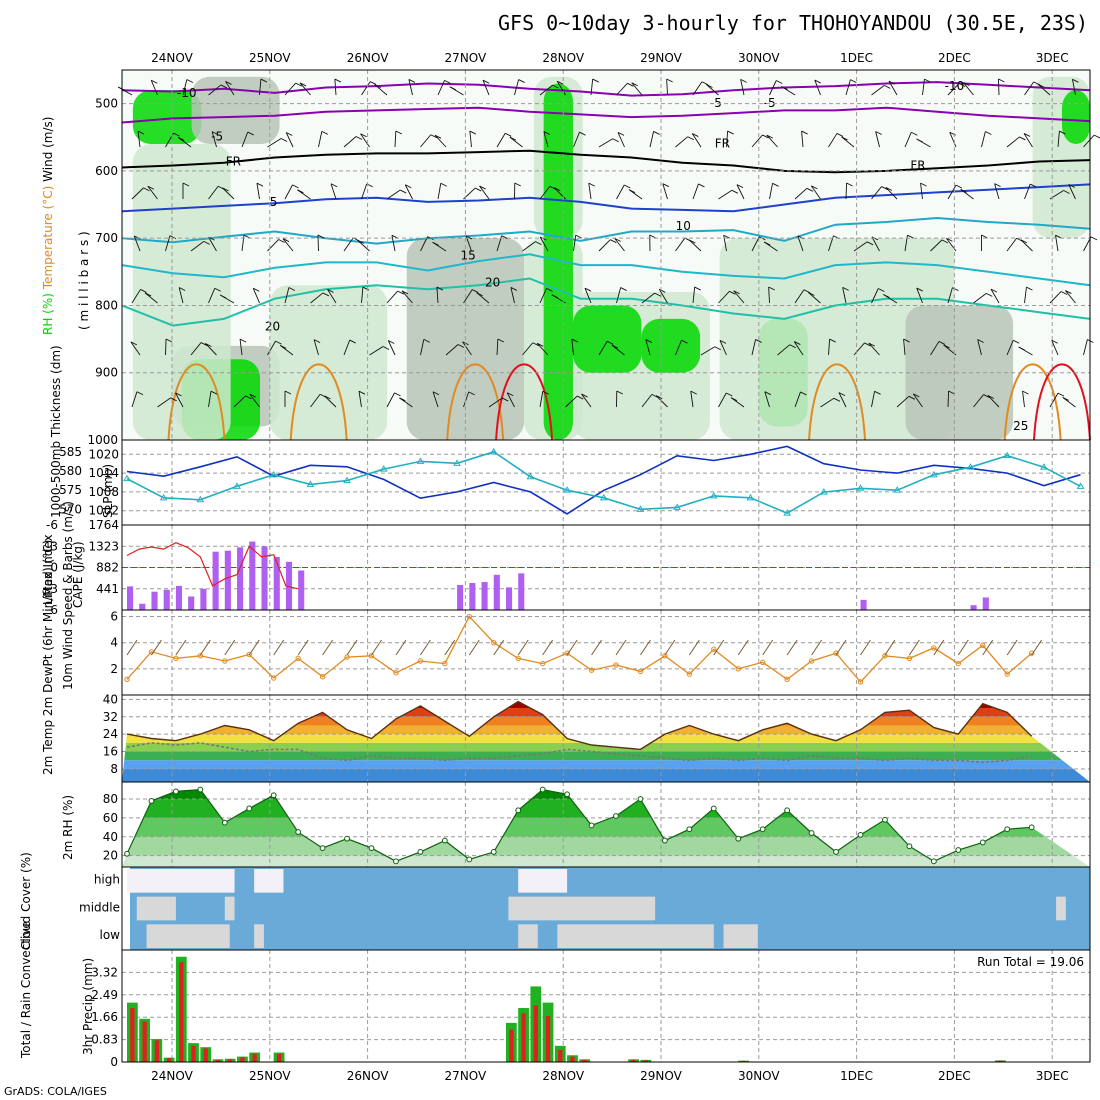 The image size is (1100, 1100). I want to click on thickness-tick-label: 575, so click(70, 490).